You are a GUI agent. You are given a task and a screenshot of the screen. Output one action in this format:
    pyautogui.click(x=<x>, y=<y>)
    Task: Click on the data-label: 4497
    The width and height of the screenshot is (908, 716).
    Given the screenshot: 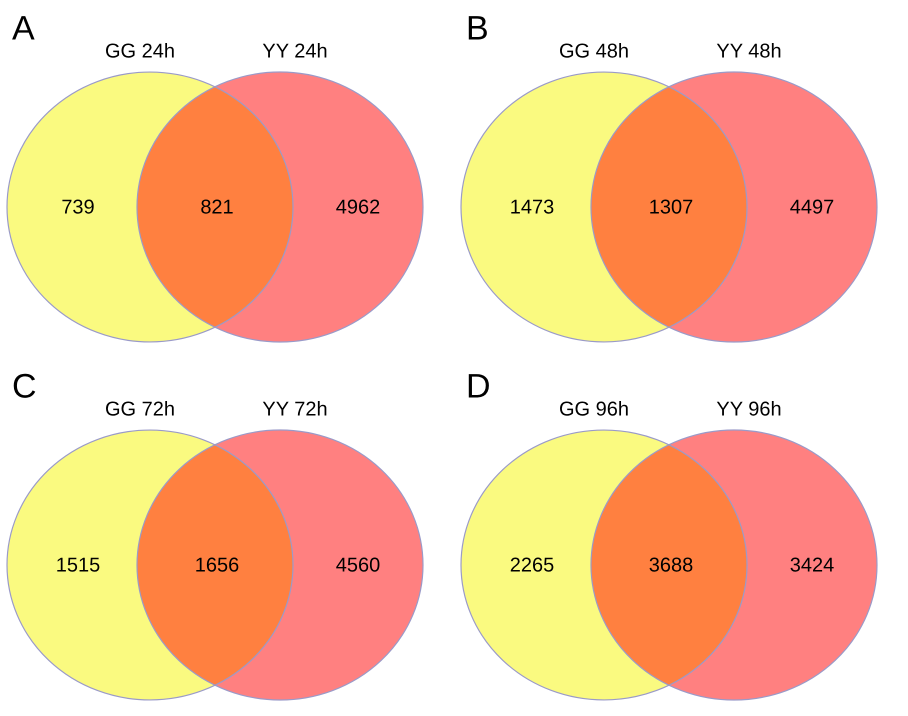 What is the action you would take?
    pyautogui.click(x=812, y=207)
    